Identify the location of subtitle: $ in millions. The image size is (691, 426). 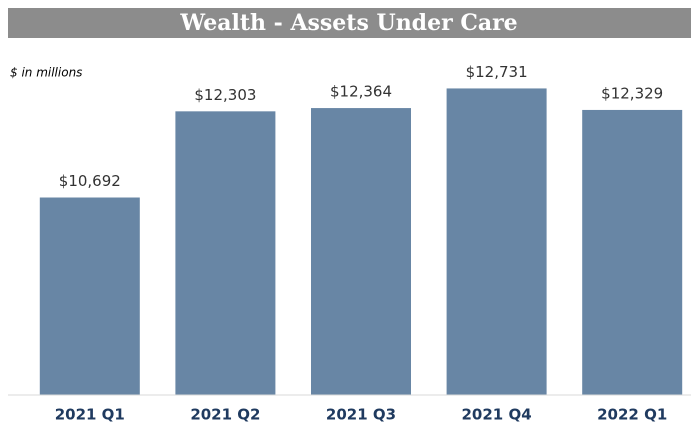
(46, 73).